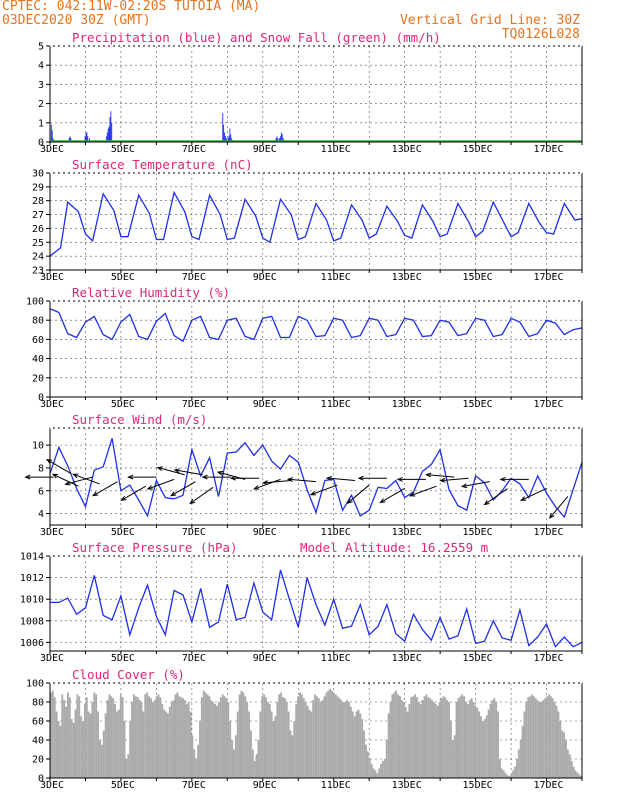 This screenshot has width=618, height=800. What do you see at coordinates (38, 187) in the screenshot?
I see `temp-ytick-label: 29` at bounding box center [38, 187].